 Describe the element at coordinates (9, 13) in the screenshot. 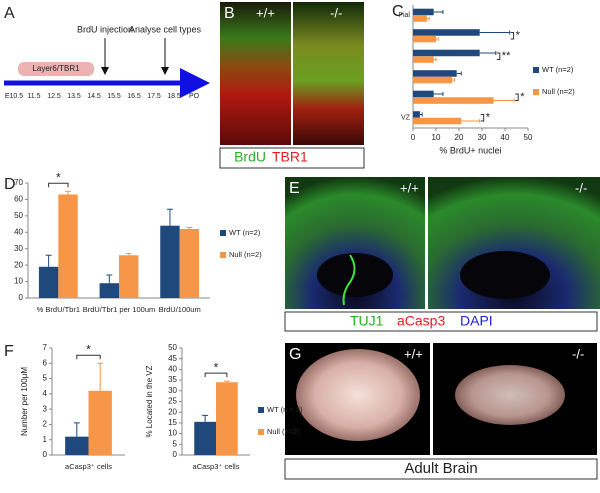

I see `panel-label: A` at that location.